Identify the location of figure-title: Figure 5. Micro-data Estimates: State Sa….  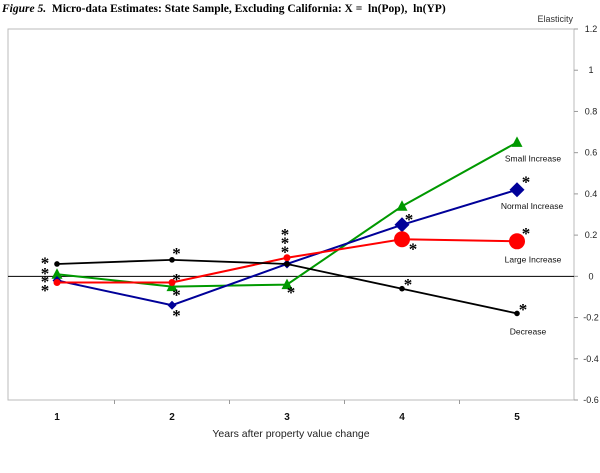
(300, 9).